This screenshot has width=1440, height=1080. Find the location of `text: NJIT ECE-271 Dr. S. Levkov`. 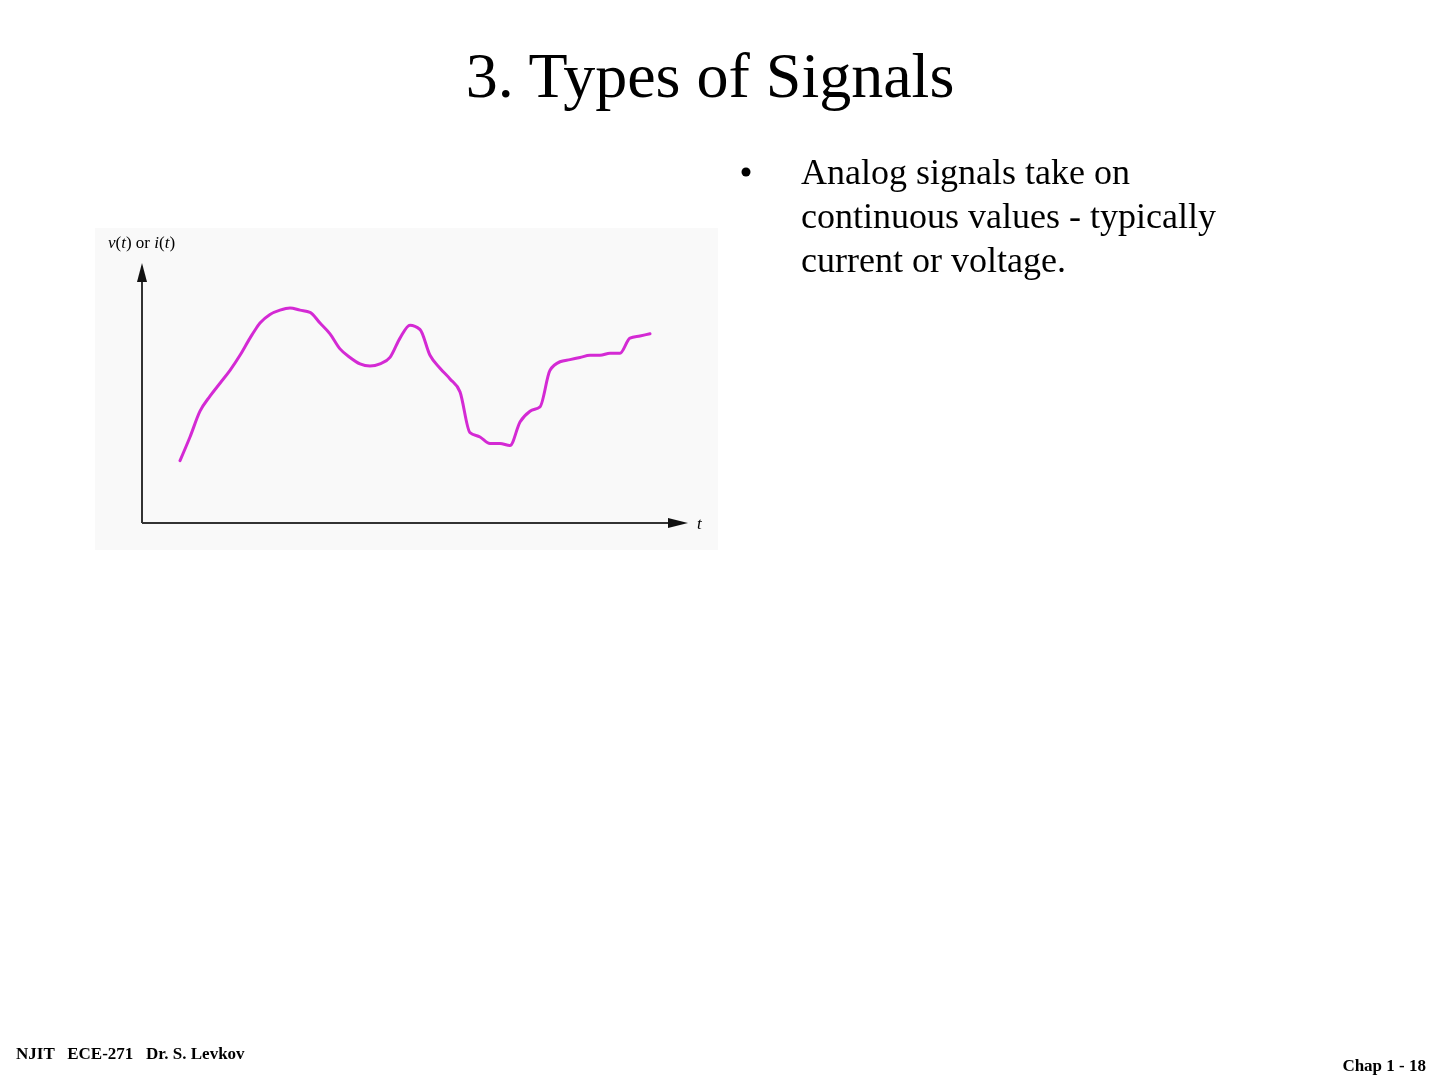

text: NJIT ECE-271 Dr. S. Levkov is located at coordinates (131, 1053).